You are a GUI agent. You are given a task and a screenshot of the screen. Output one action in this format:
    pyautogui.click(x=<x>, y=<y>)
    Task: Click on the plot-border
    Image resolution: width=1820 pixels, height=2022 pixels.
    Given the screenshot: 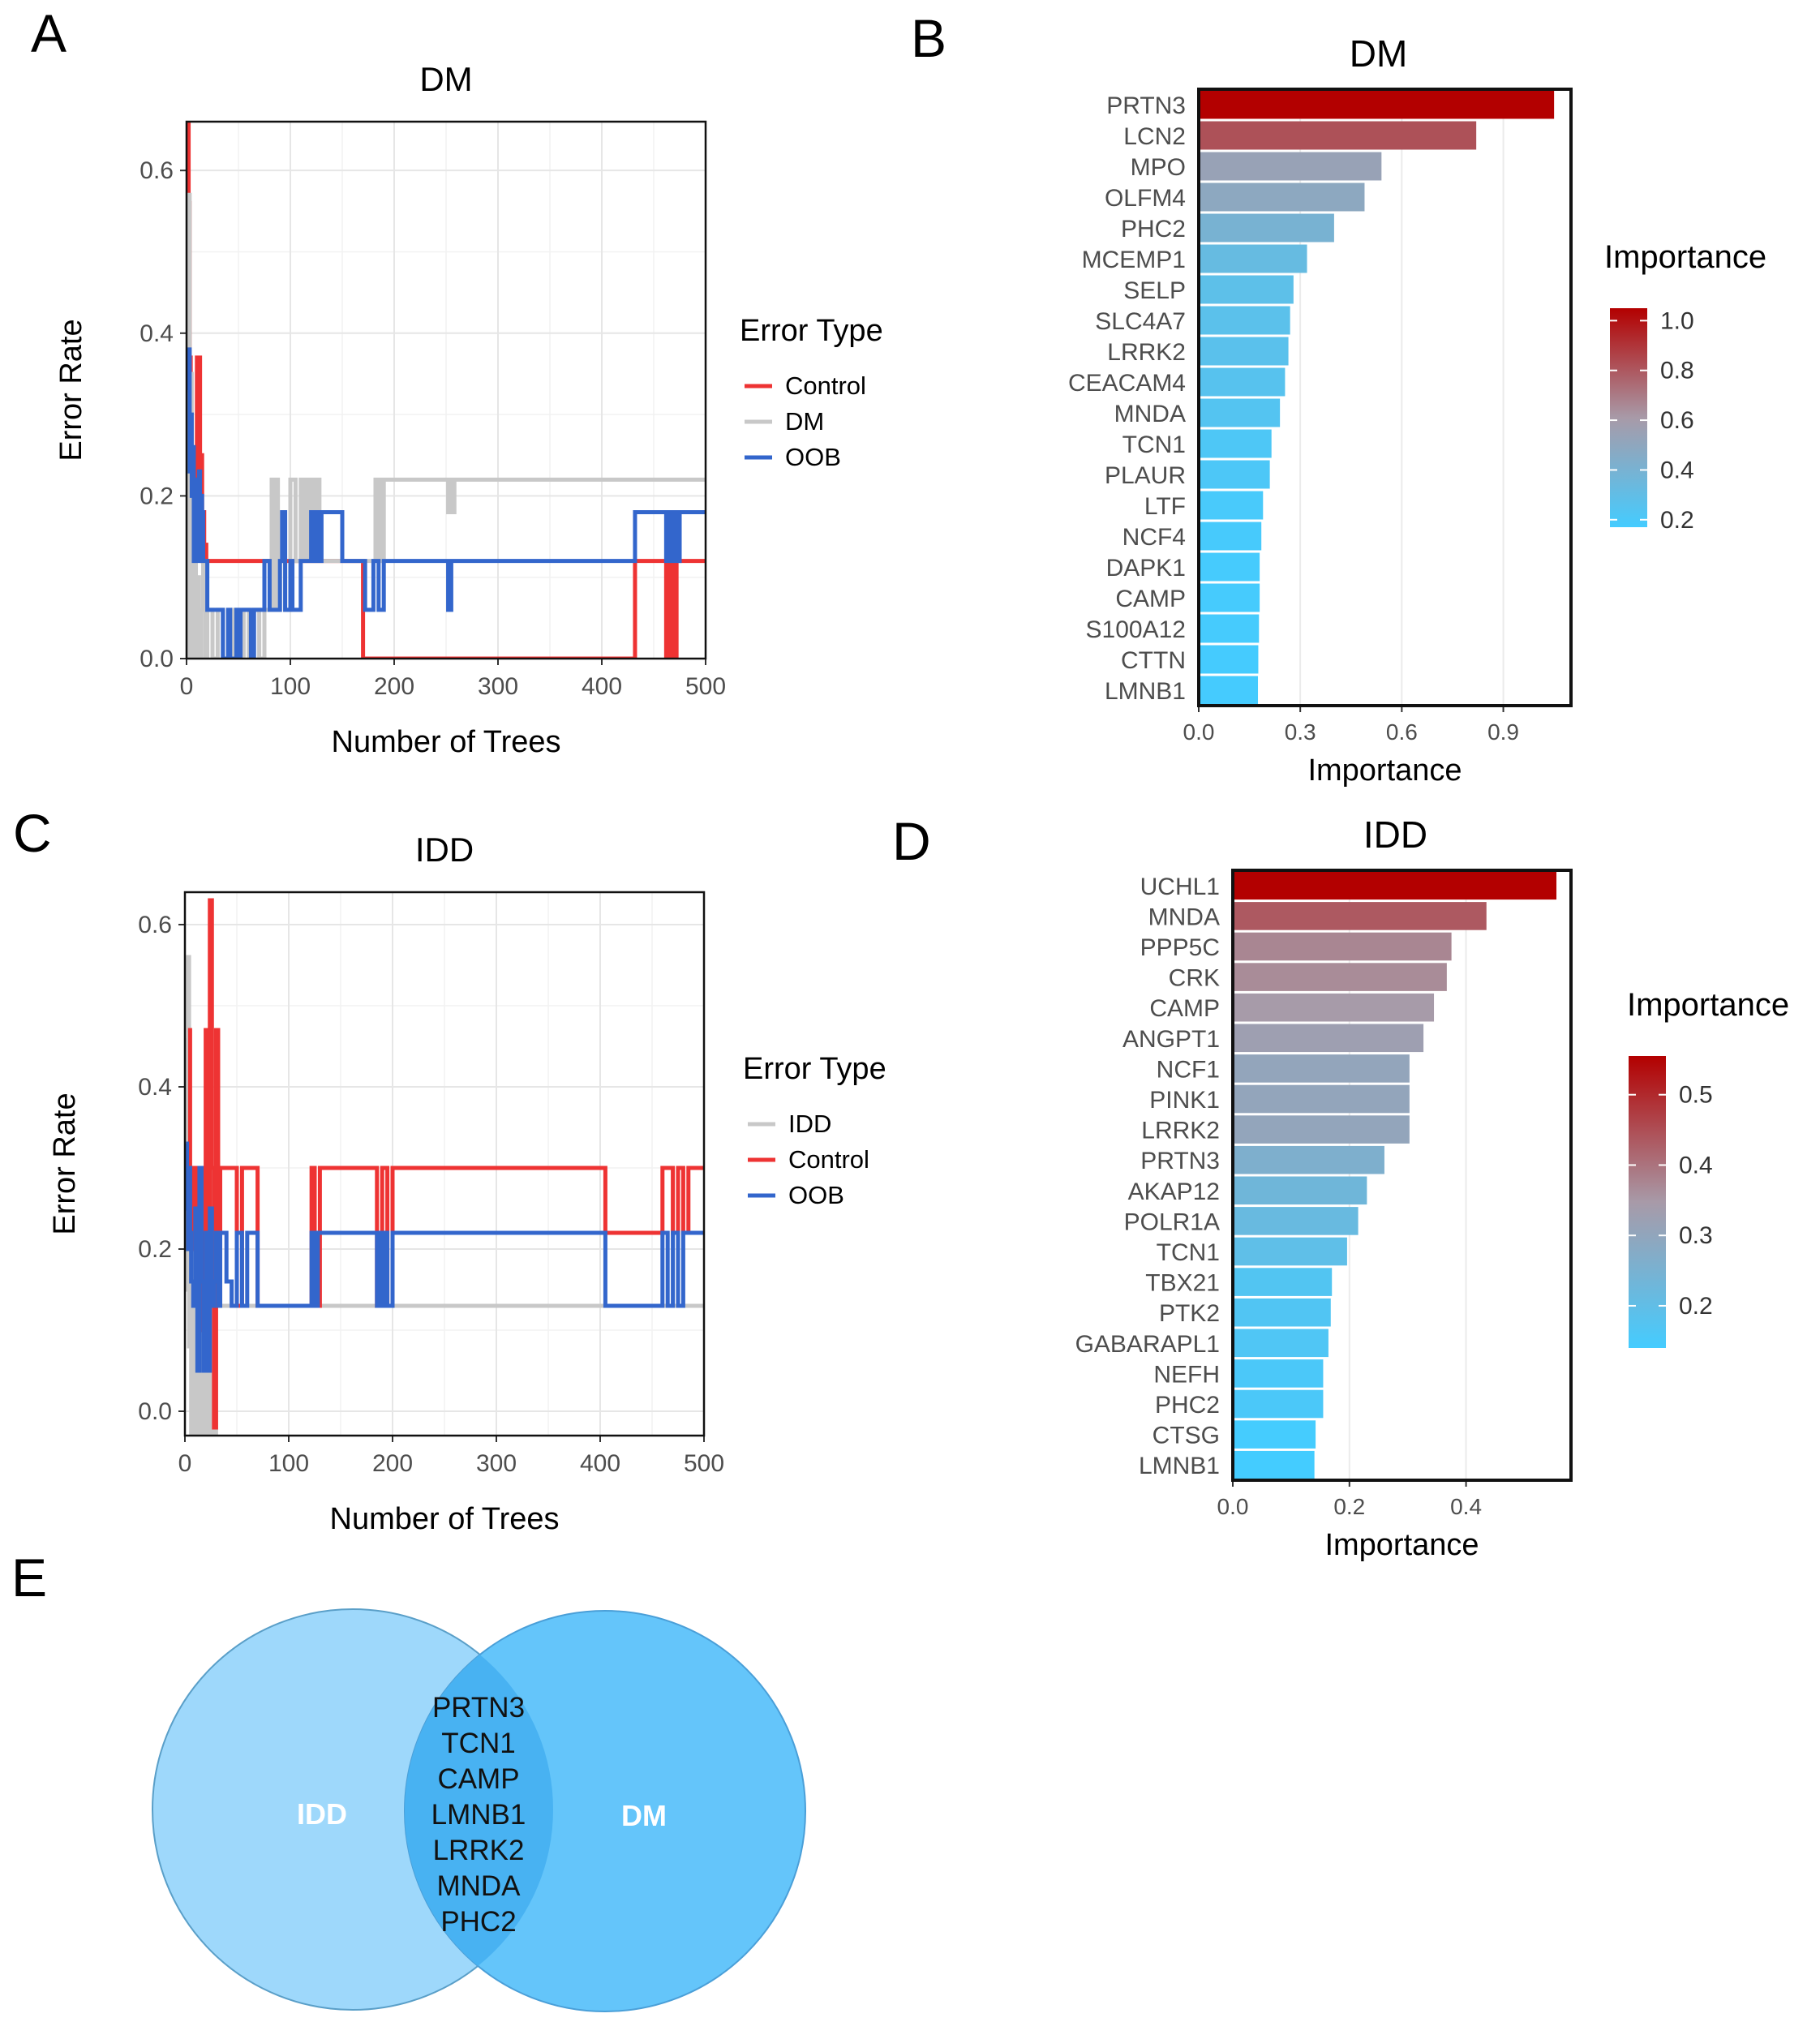 What is the action you would take?
    pyautogui.click(x=446, y=390)
    